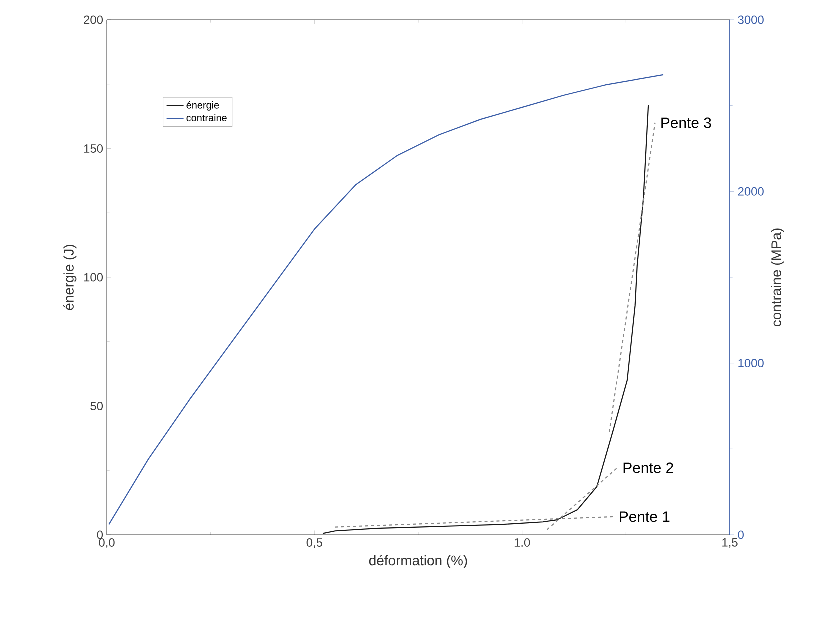 Image resolution: width=835 pixels, height=620 pixels. Describe the element at coordinates (100, 535) in the screenshot. I see `y-tick-label: 0` at that location.